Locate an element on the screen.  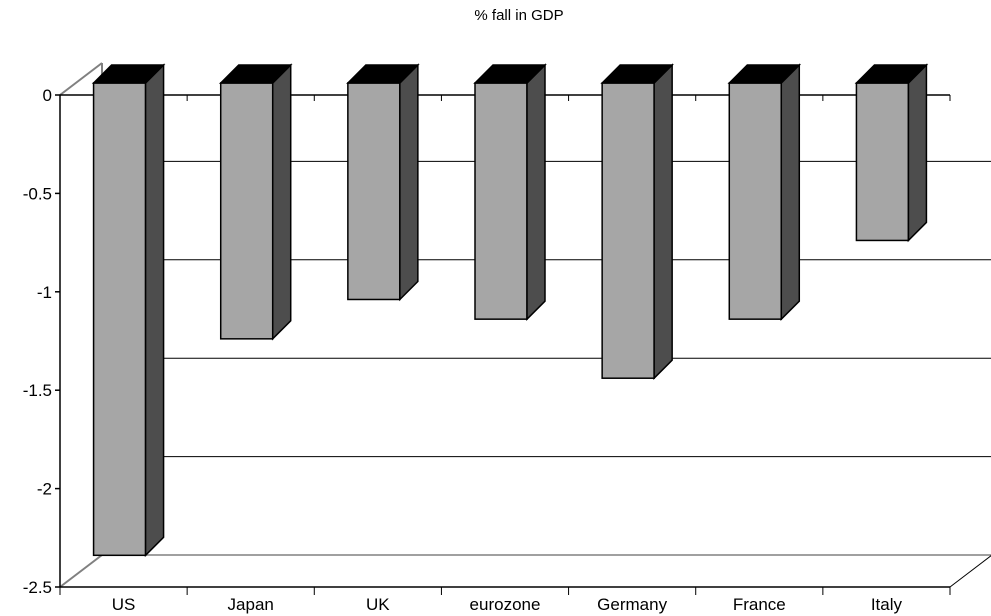
x-tick-label: UK is located at coordinates (378, 604).